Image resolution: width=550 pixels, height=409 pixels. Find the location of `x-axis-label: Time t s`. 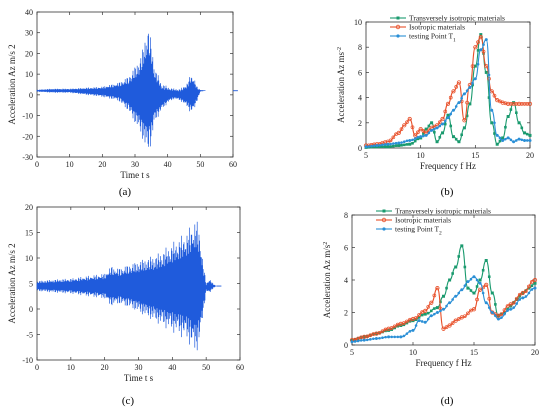

x-axis-label: Time t s is located at coordinates (135, 175).